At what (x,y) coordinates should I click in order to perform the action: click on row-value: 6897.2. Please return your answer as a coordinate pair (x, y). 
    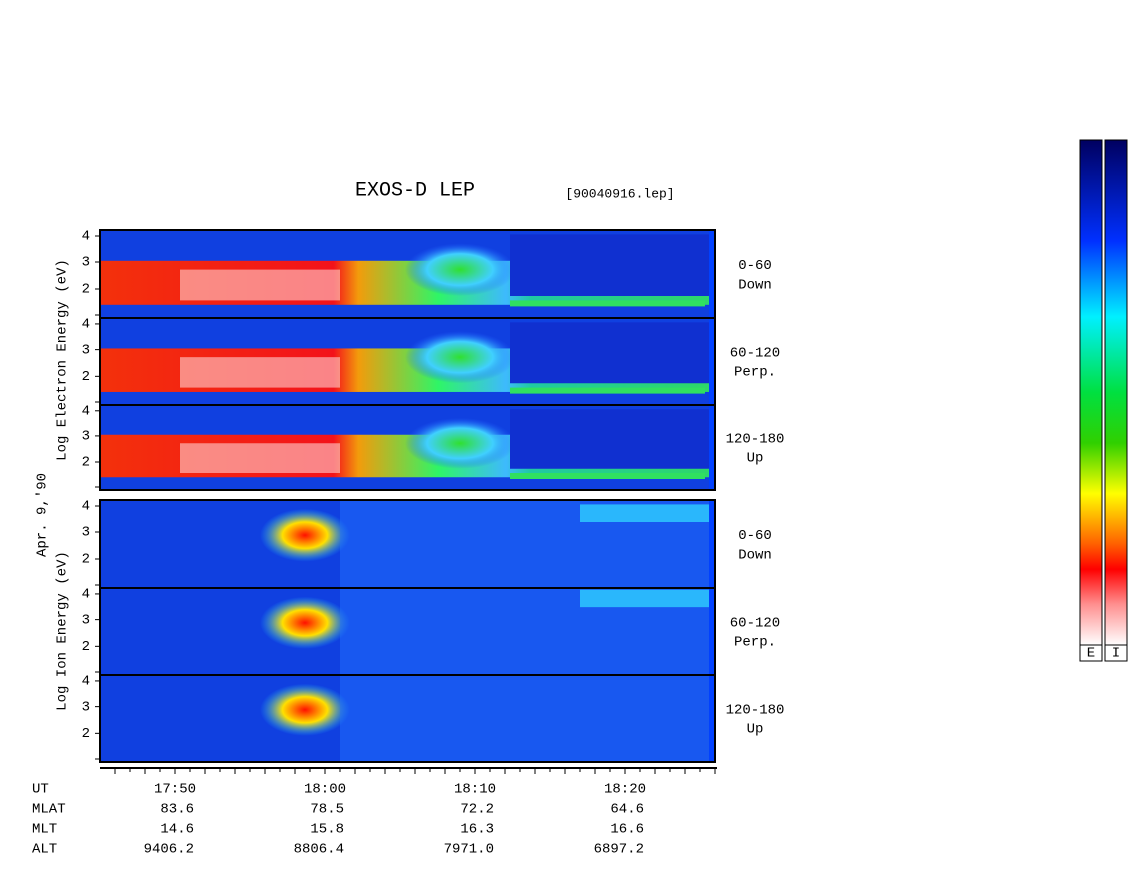
    Looking at the image, I should click on (619, 850).